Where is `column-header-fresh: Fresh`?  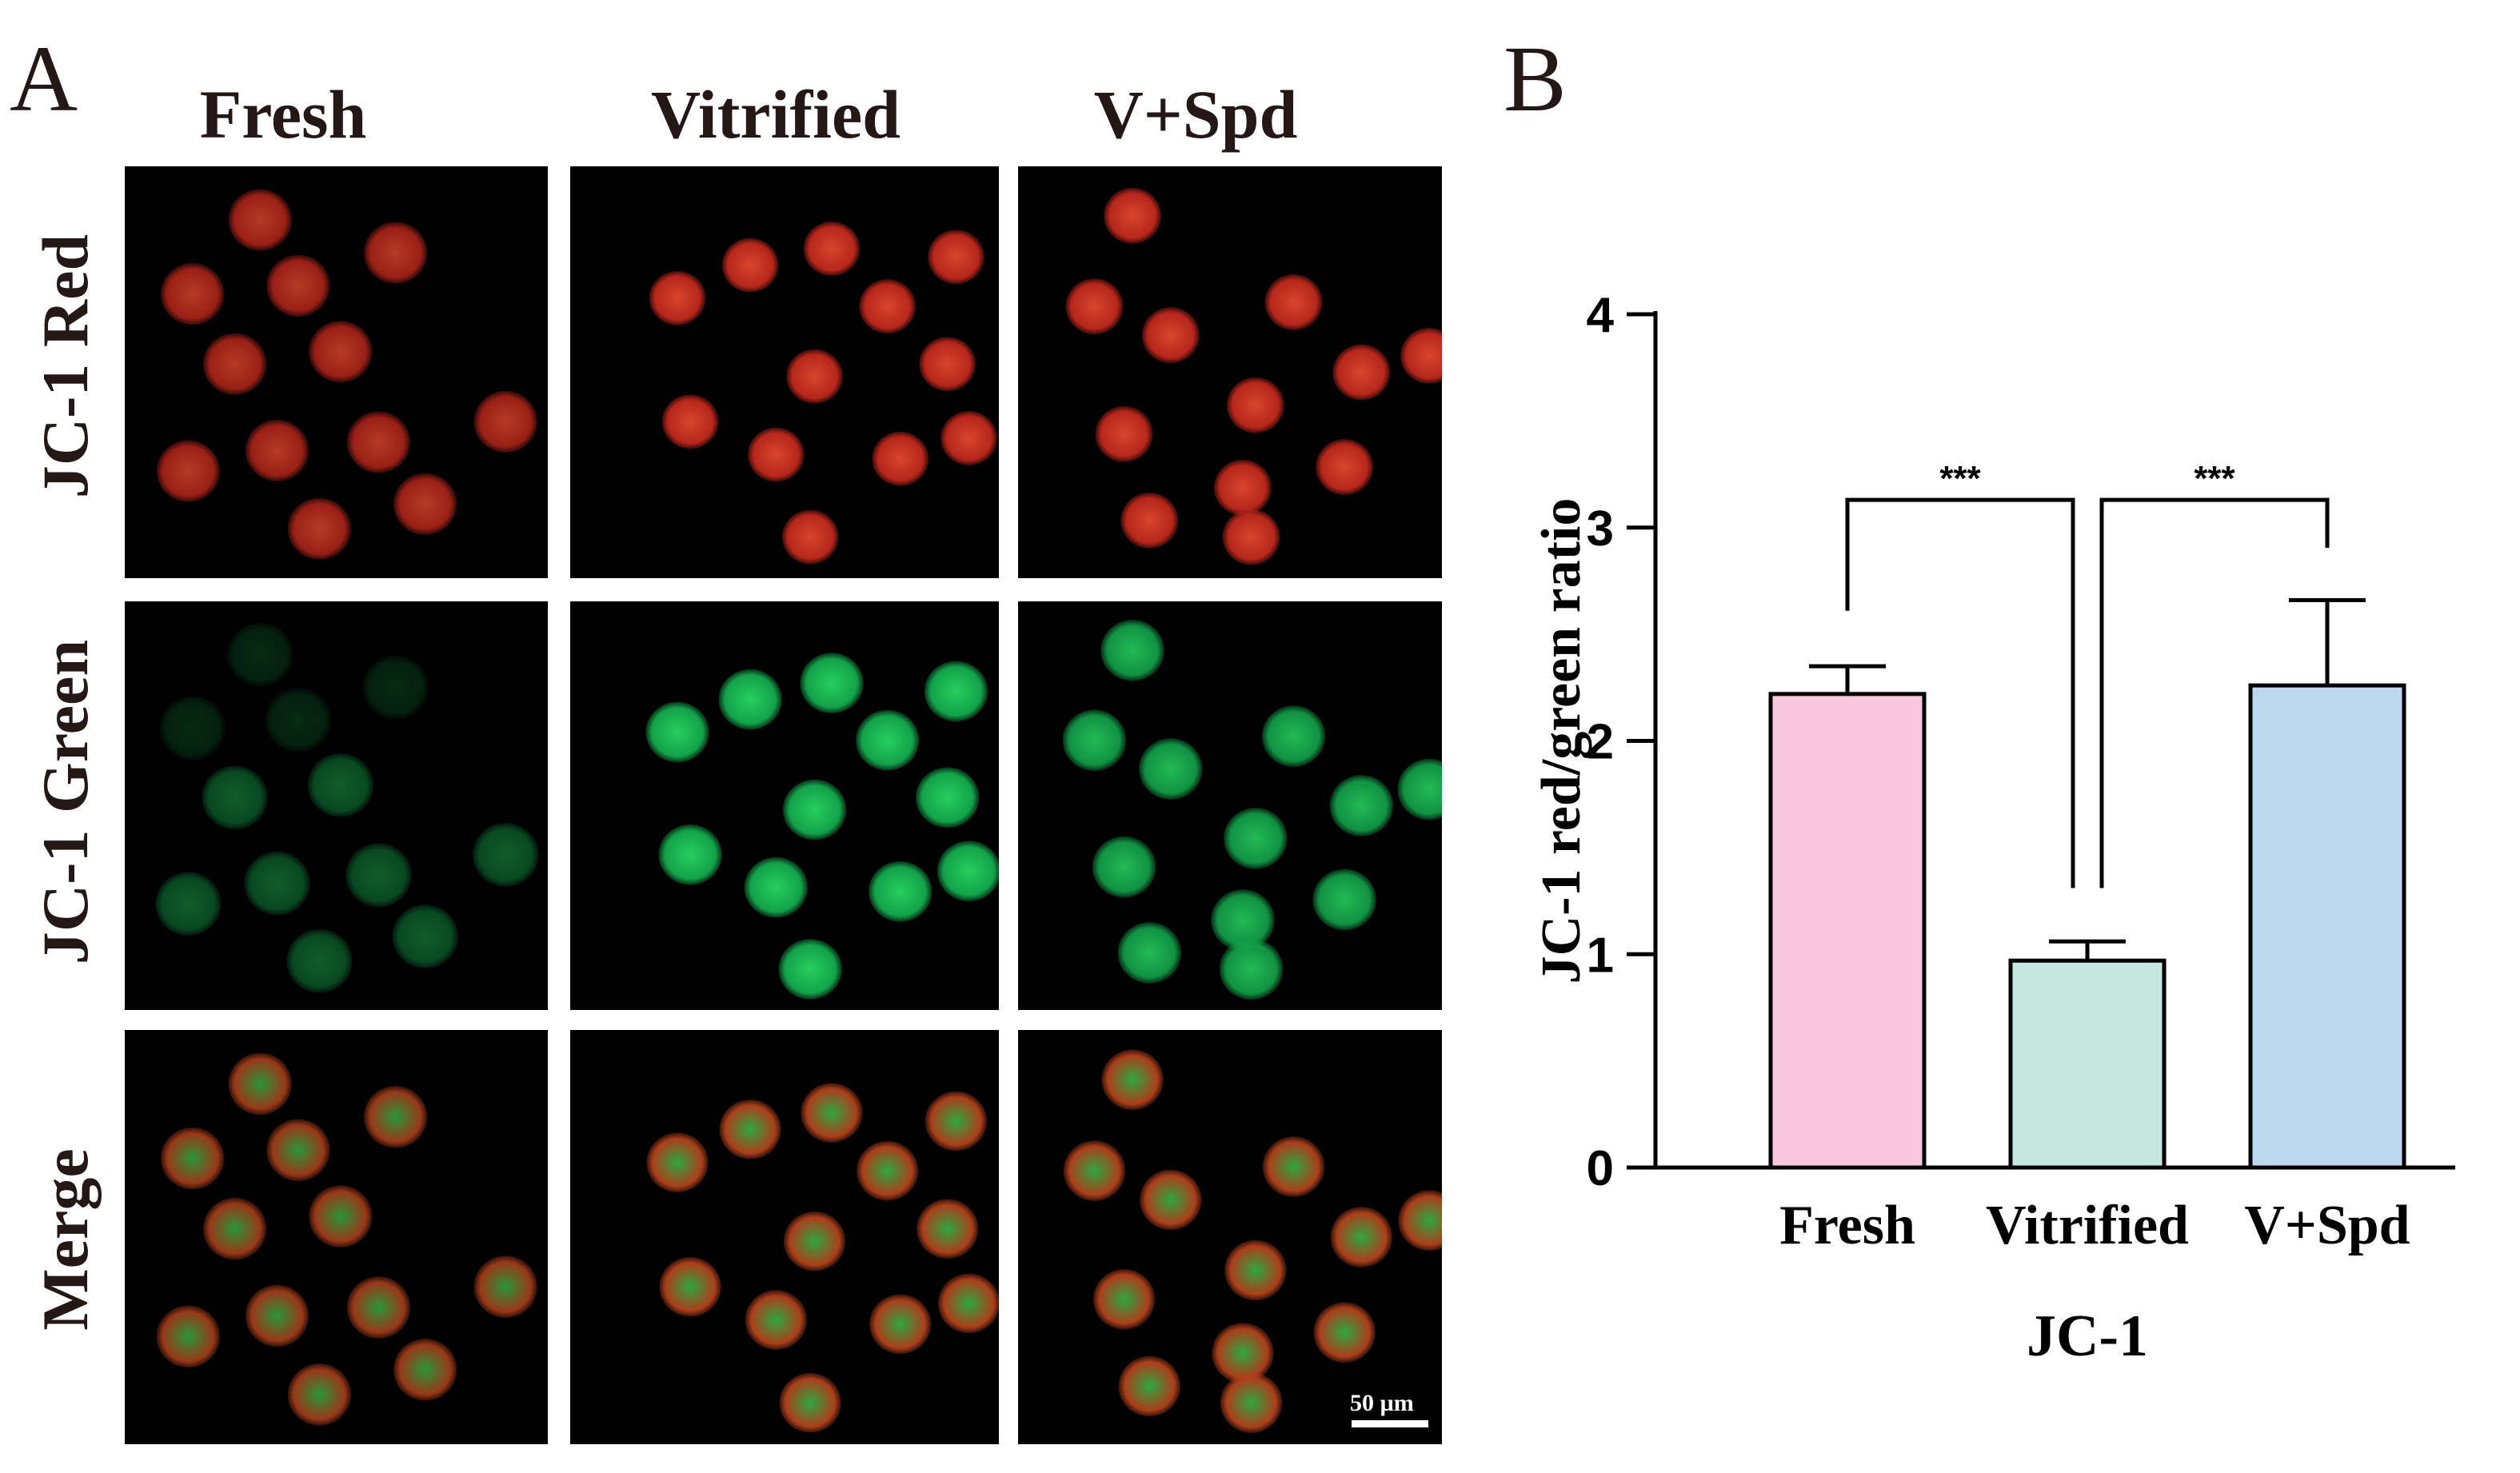
column-header-fresh: Fresh is located at coordinates (283, 115).